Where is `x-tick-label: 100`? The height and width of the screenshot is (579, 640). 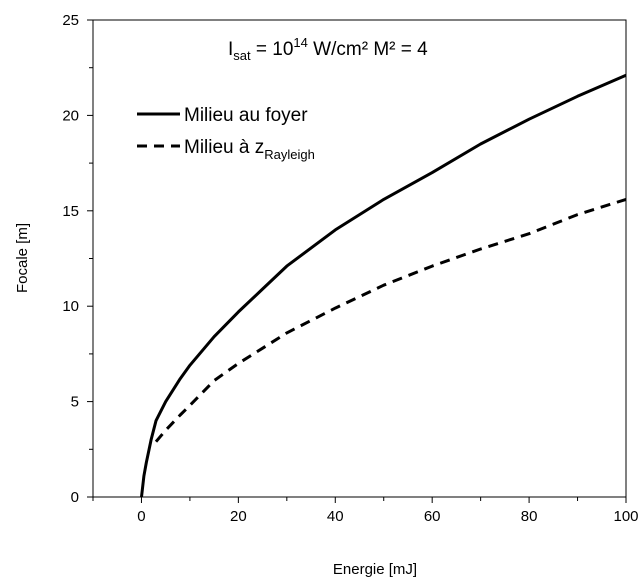
x-tick-label: 100 is located at coordinates (625, 516).